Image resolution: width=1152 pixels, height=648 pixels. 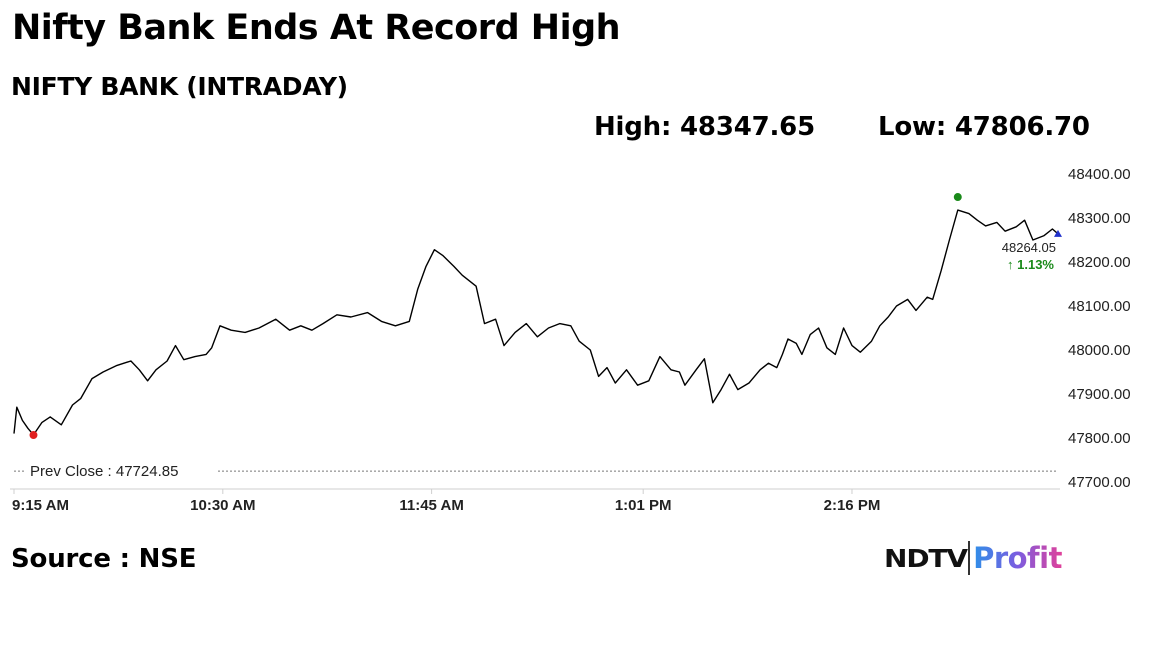 What do you see at coordinates (40, 505) in the screenshot?
I see `x-tick-label: 9:15 AM` at bounding box center [40, 505].